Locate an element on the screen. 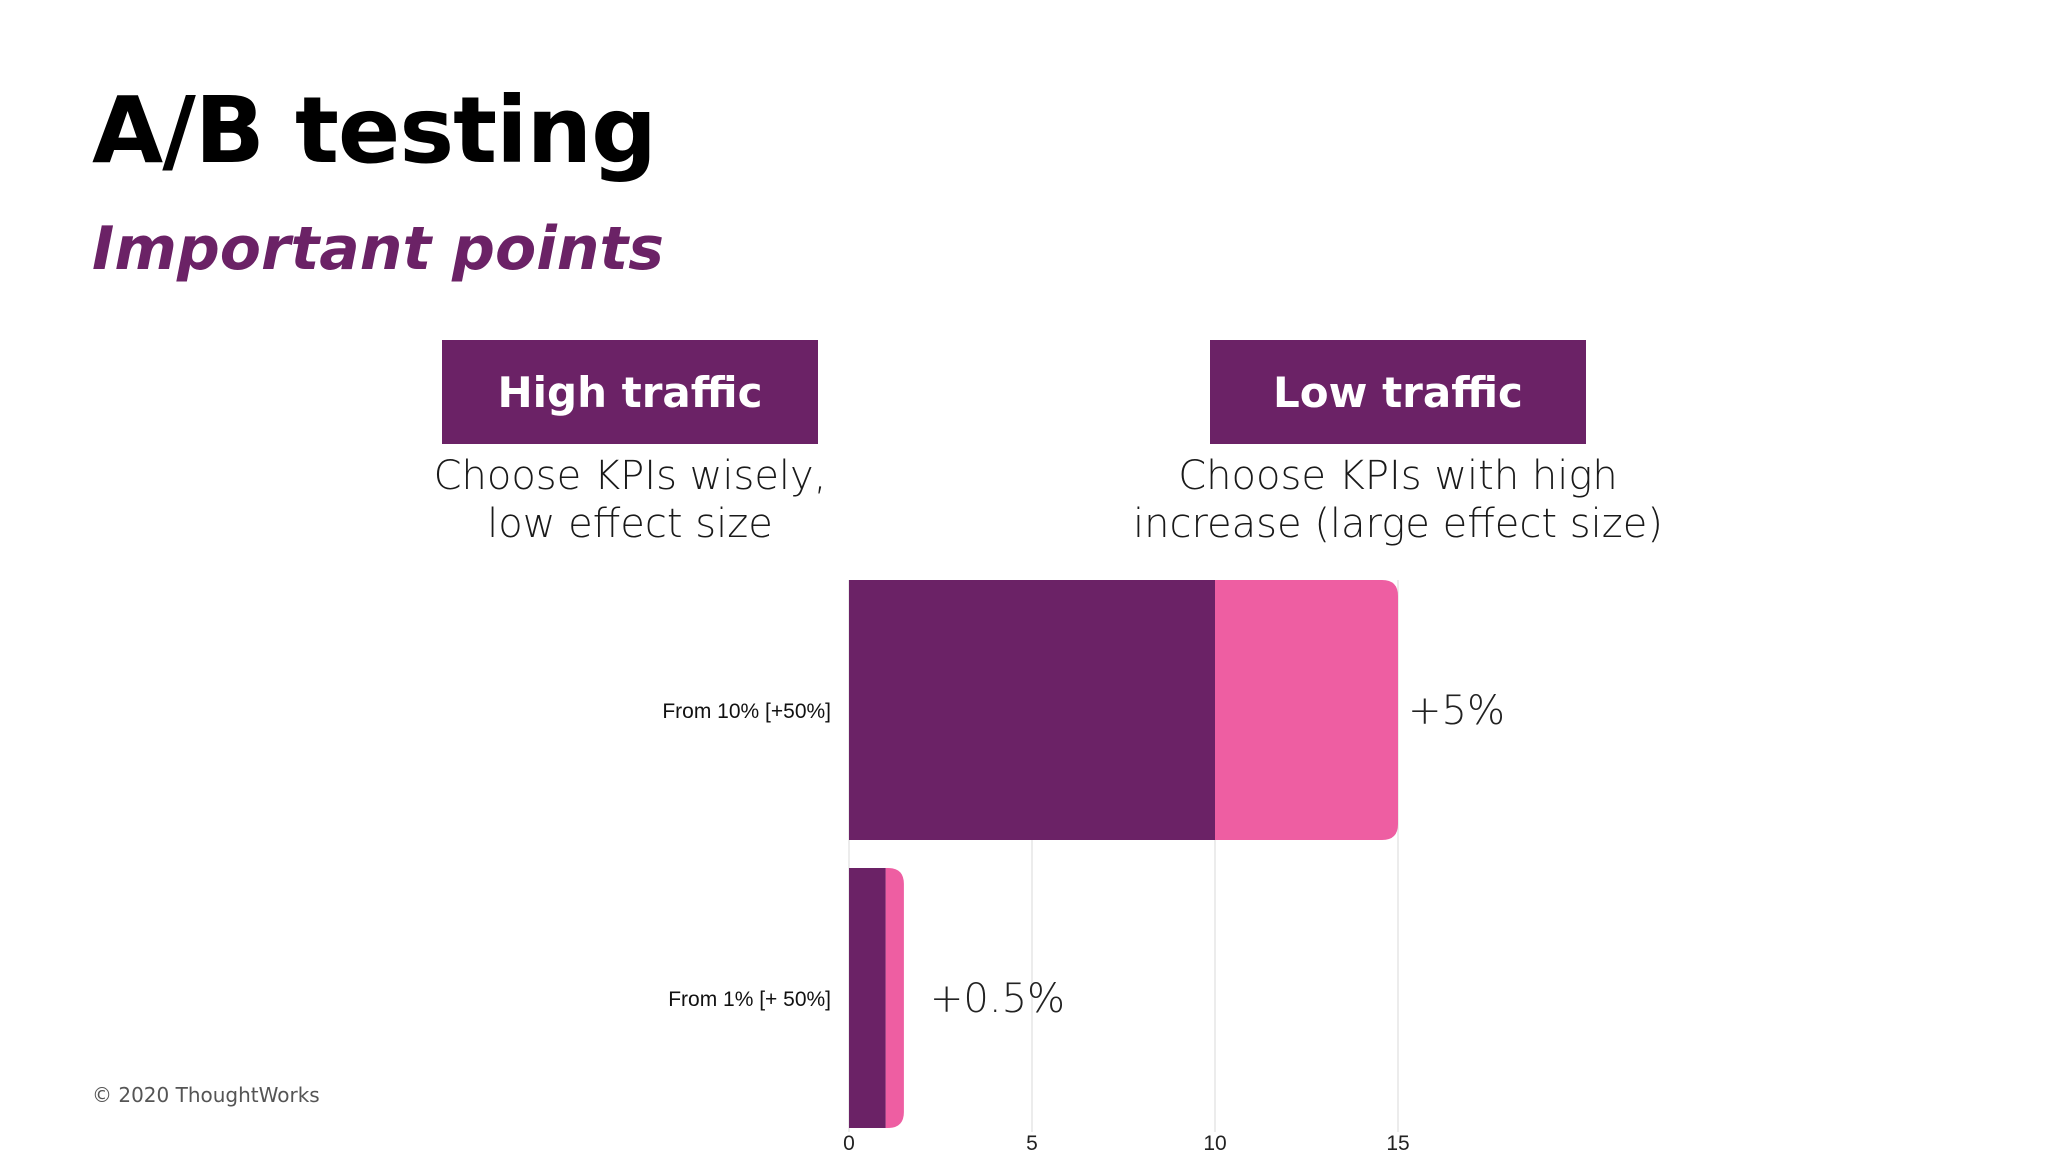 Image resolution: width=2048 pixels, height=1152 pixels. category-label-0: From 10% [+50%] is located at coordinates (746, 711).